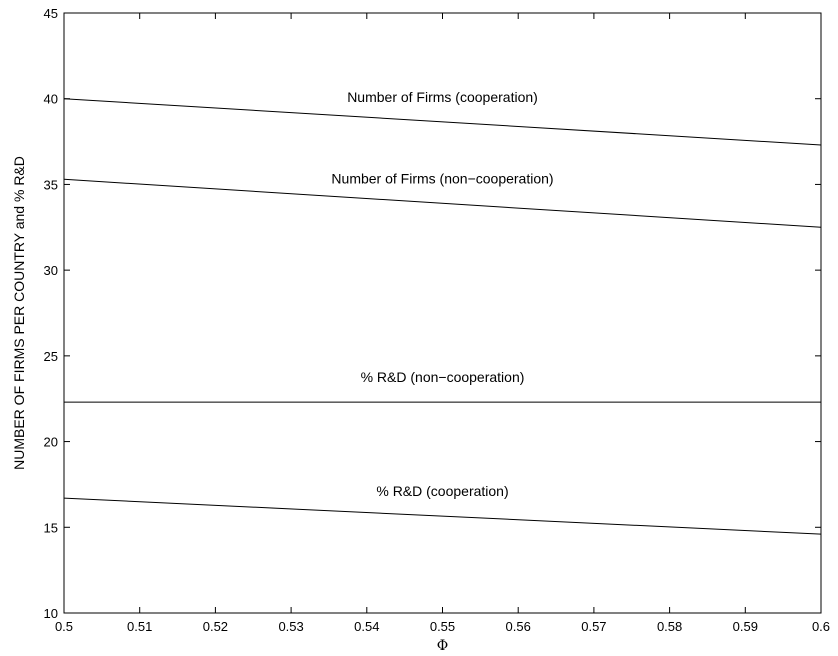  I want to click on x-tick-label: 0.51, so click(139, 626).